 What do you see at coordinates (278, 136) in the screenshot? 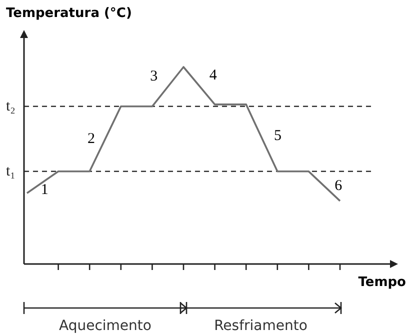
I see `annotation: 5` at bounding box center [278, 136].